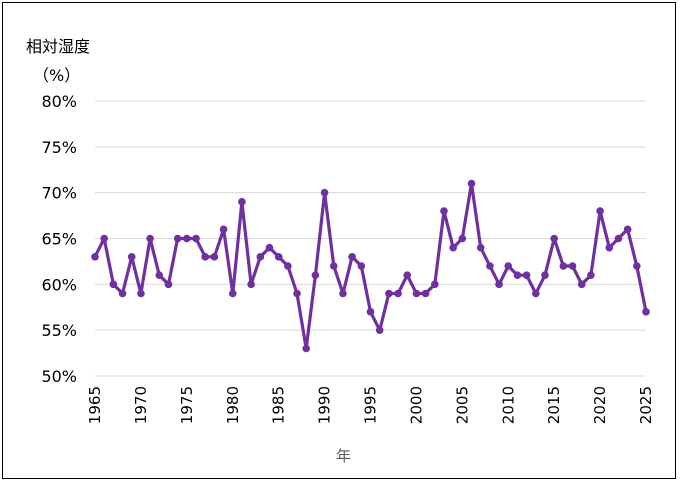  Describe the element at coordinates (59, 239) in the screenshot. I see `y-tick-label: 65%` at that location.